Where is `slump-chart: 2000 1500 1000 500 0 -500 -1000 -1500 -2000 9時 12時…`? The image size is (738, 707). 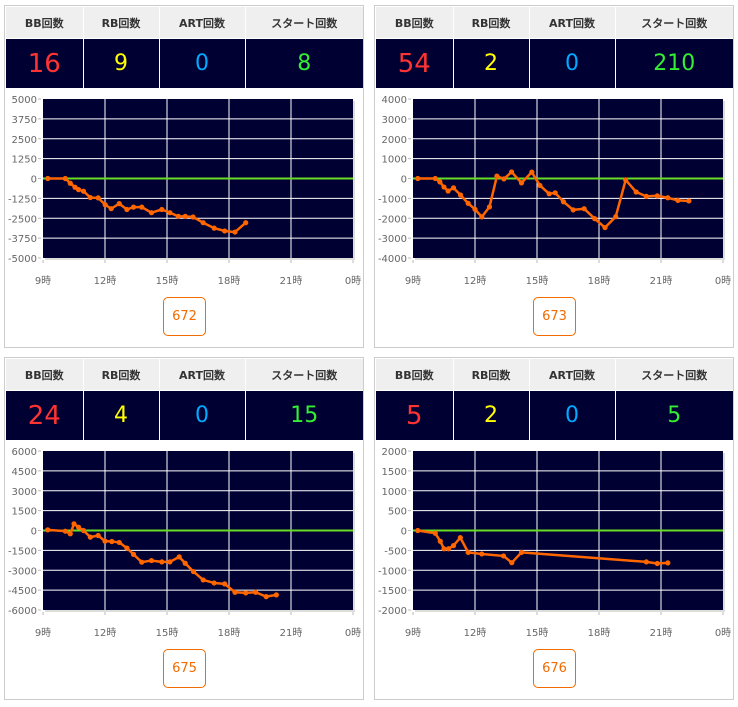
slump-chart: 2000 1500 1000 500 0 -500 -1000 -1500 -2000 9時 12時… is located at coordinates (554, 543).